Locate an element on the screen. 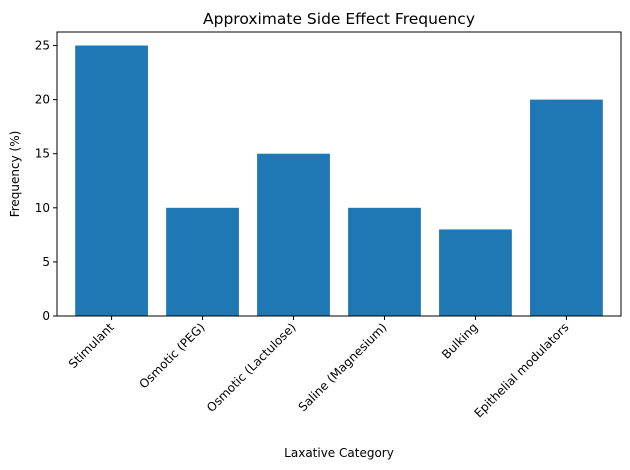 This screenshot has width=630, height=470. y-tick-label-4: 20 is located at coordinates (42, 100).